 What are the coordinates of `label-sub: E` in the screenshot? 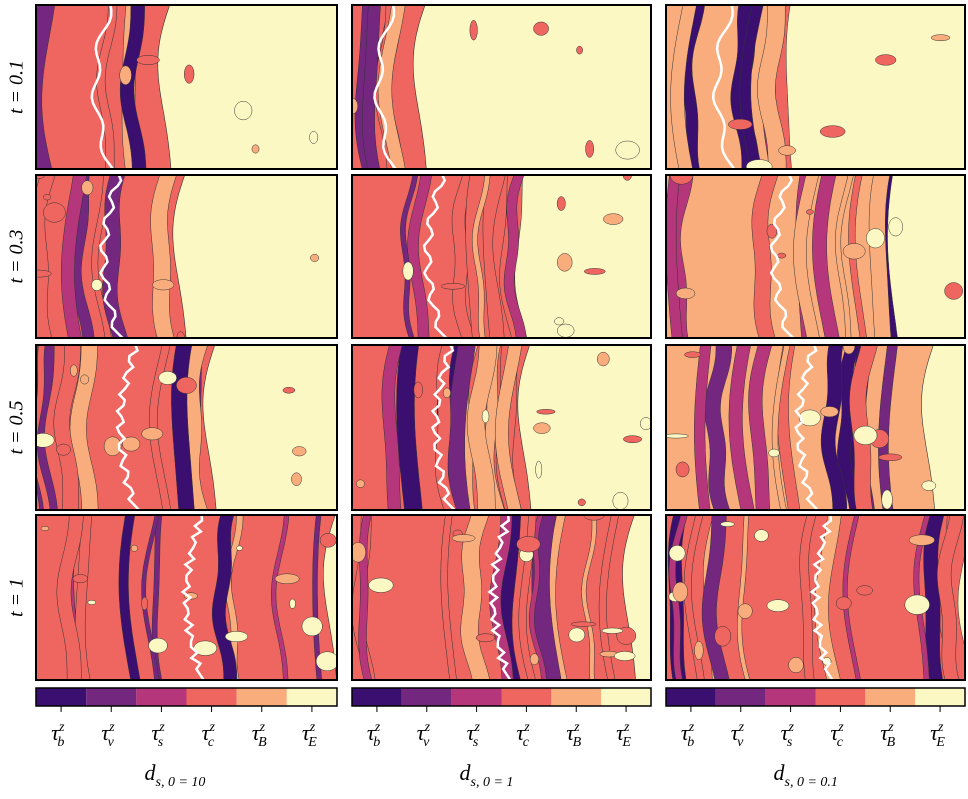 It's located at (940, 742).